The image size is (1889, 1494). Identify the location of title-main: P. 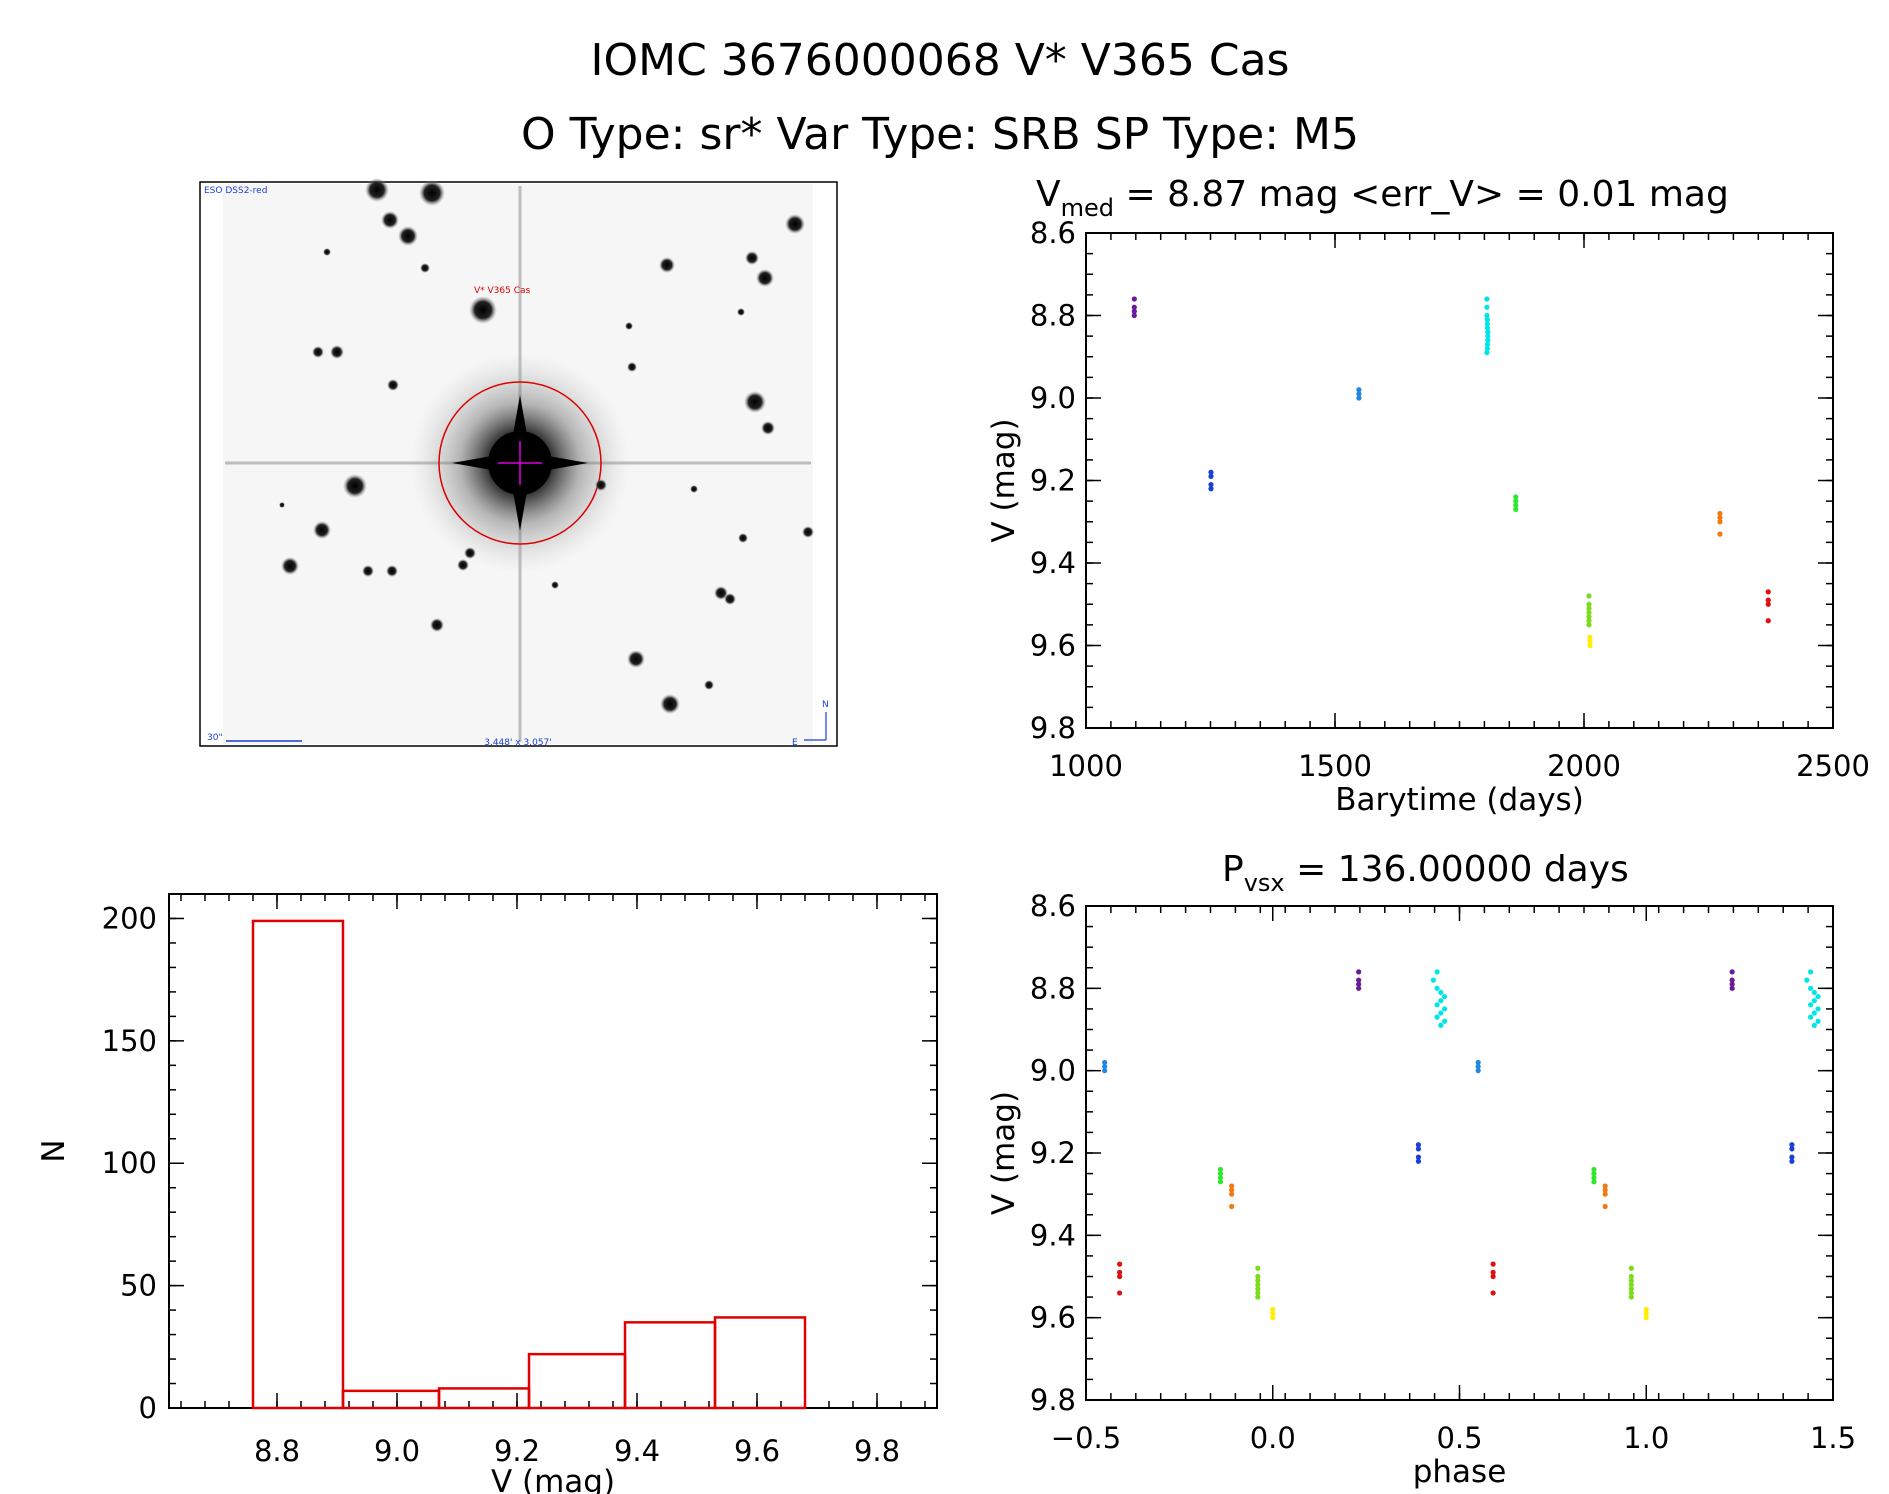
(1233, 869).